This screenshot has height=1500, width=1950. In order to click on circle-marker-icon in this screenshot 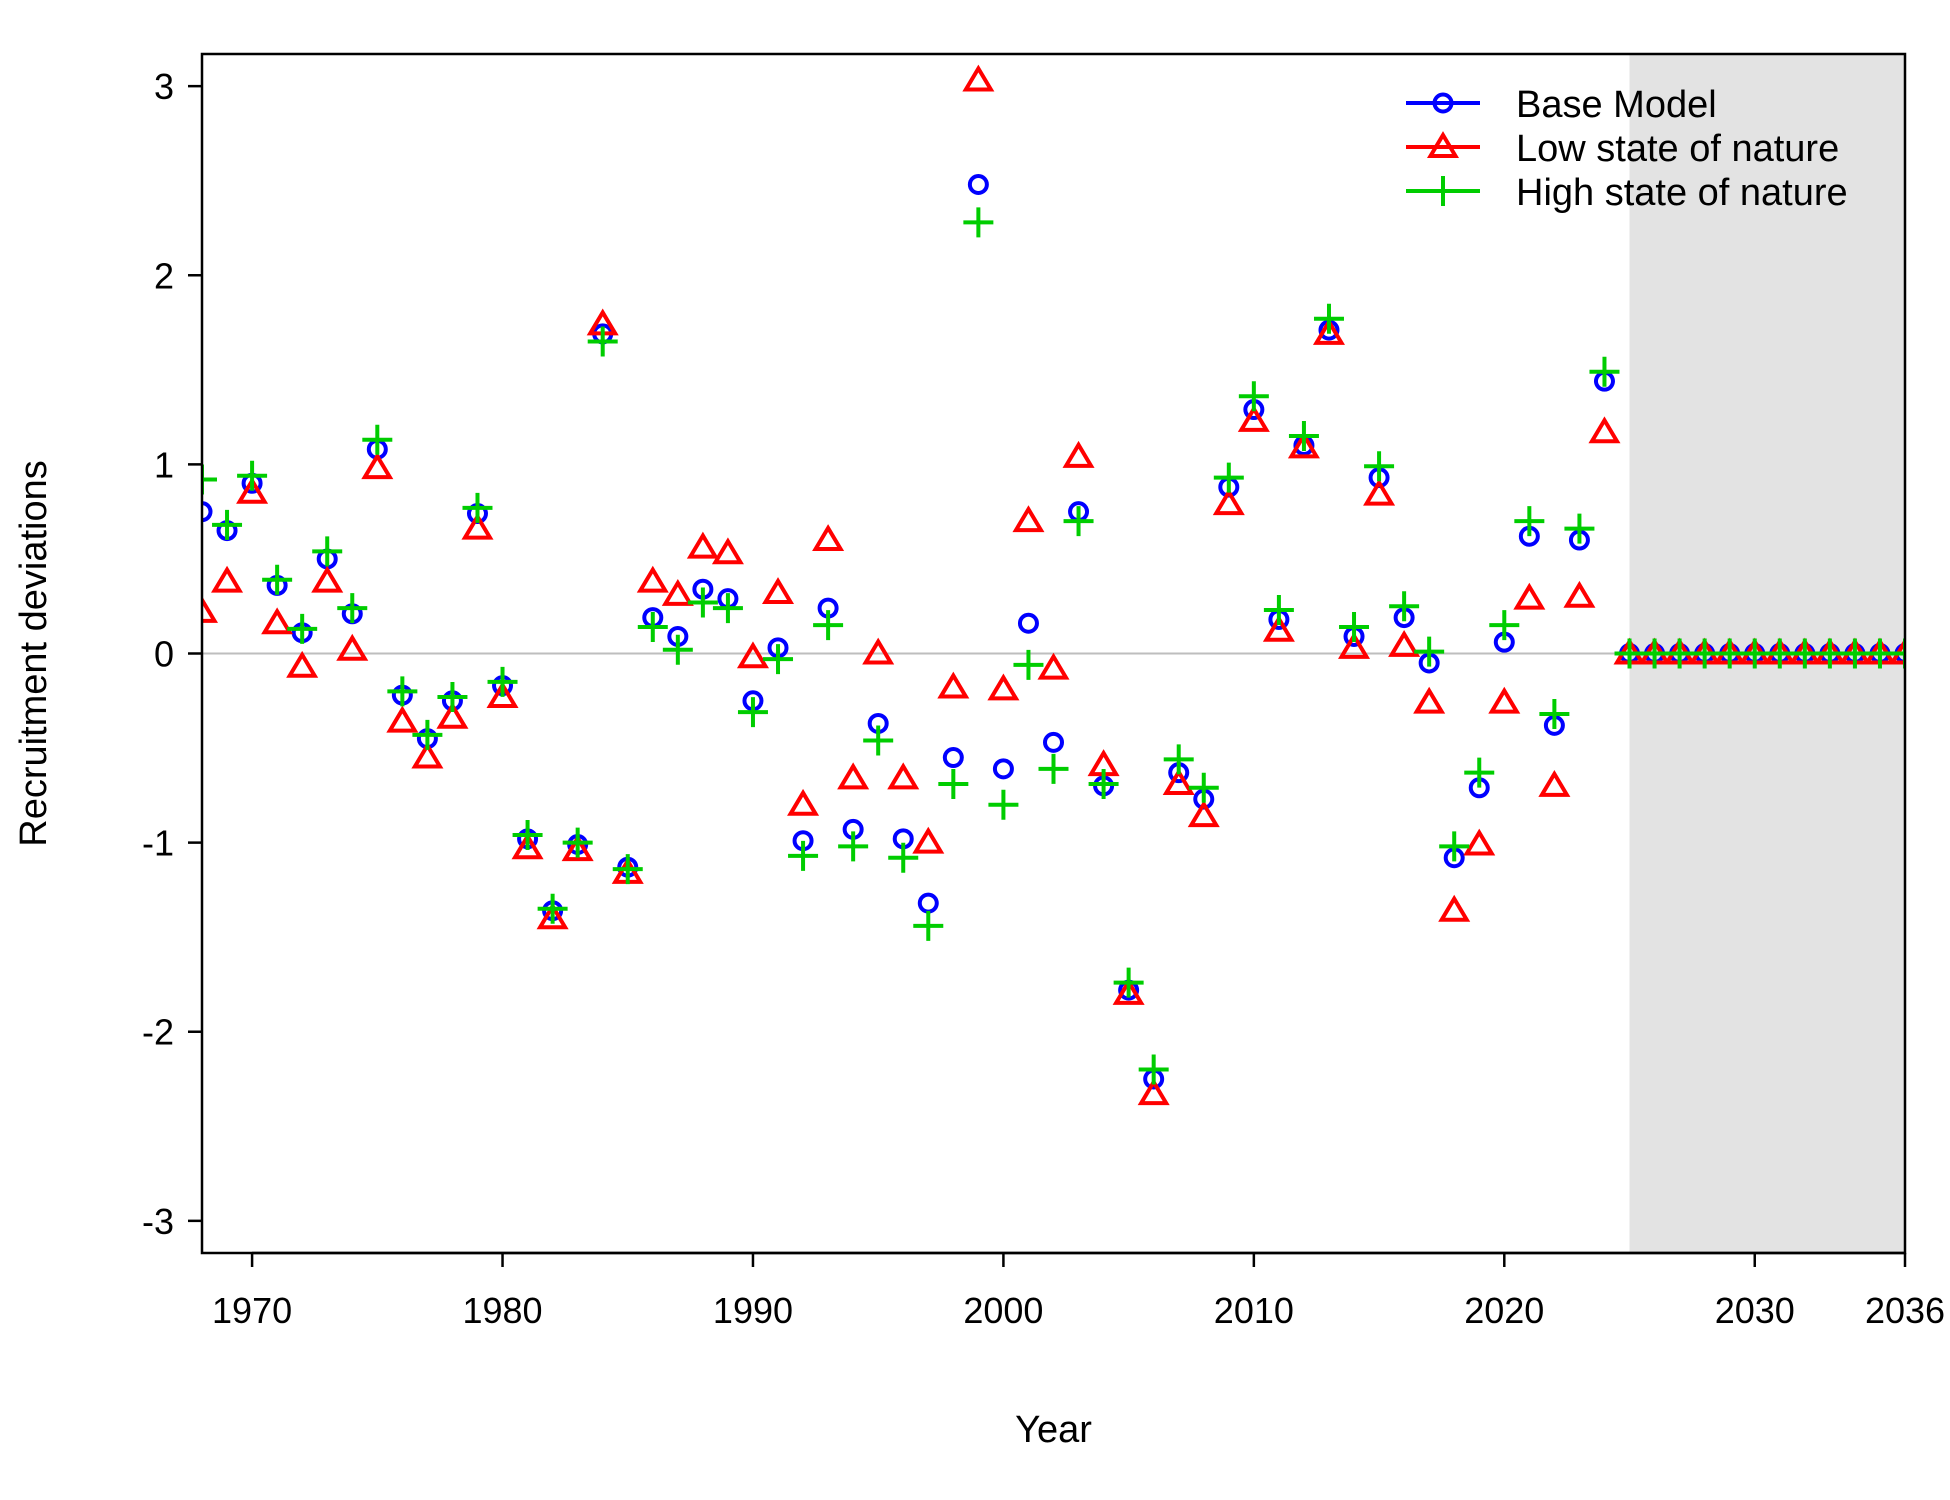, I will do `click(1443, 103)`.